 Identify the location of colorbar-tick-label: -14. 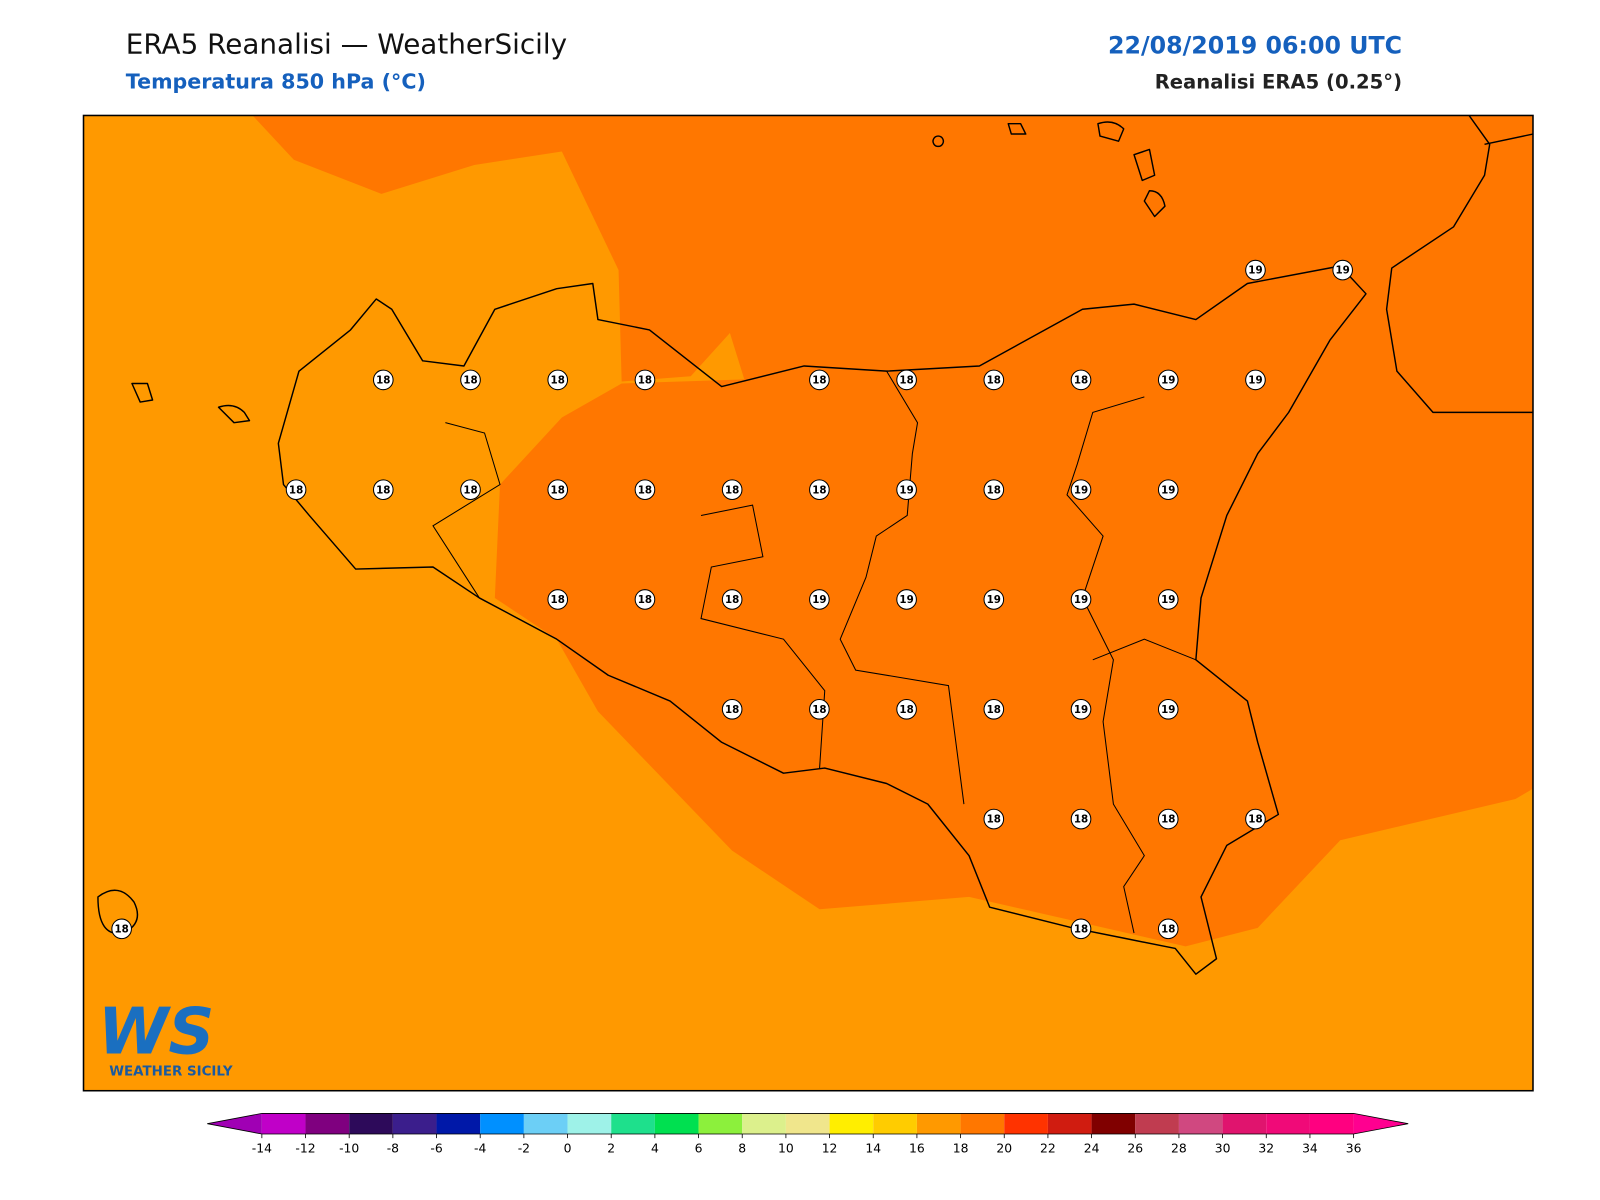
(262, 1149).